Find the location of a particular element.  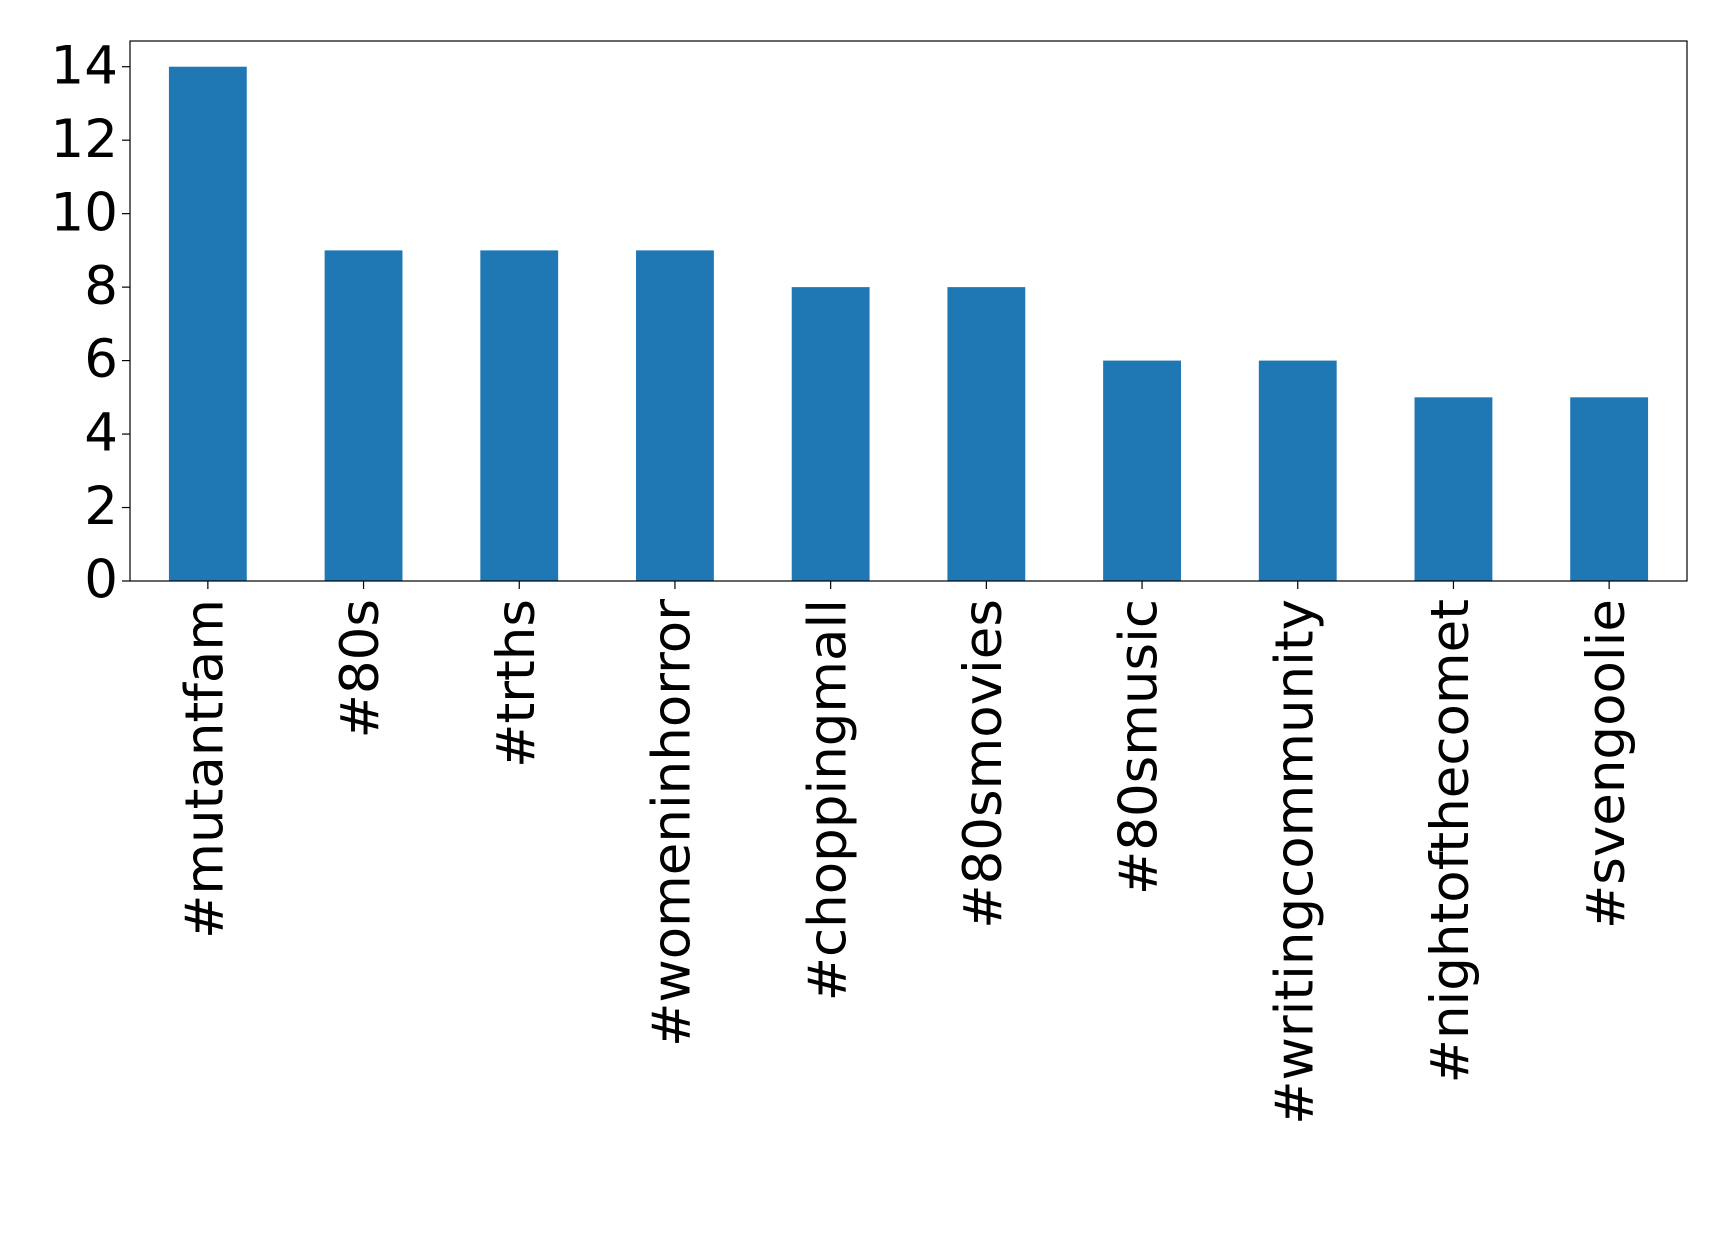

x-tick-label: #nightofthecomet is located at coordinates (1450, 841).